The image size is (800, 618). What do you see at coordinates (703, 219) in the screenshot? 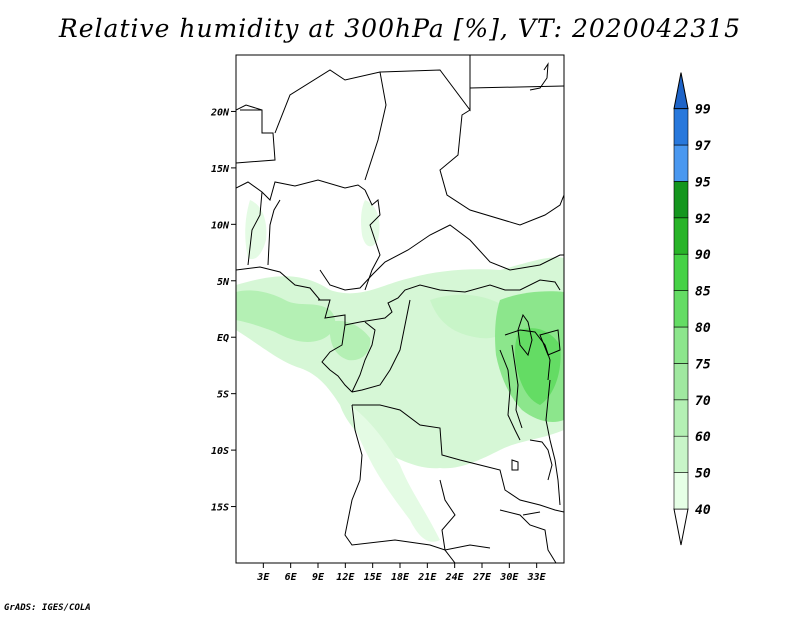
I see `colorbar-label: 92` at bounding box center [703, 219].